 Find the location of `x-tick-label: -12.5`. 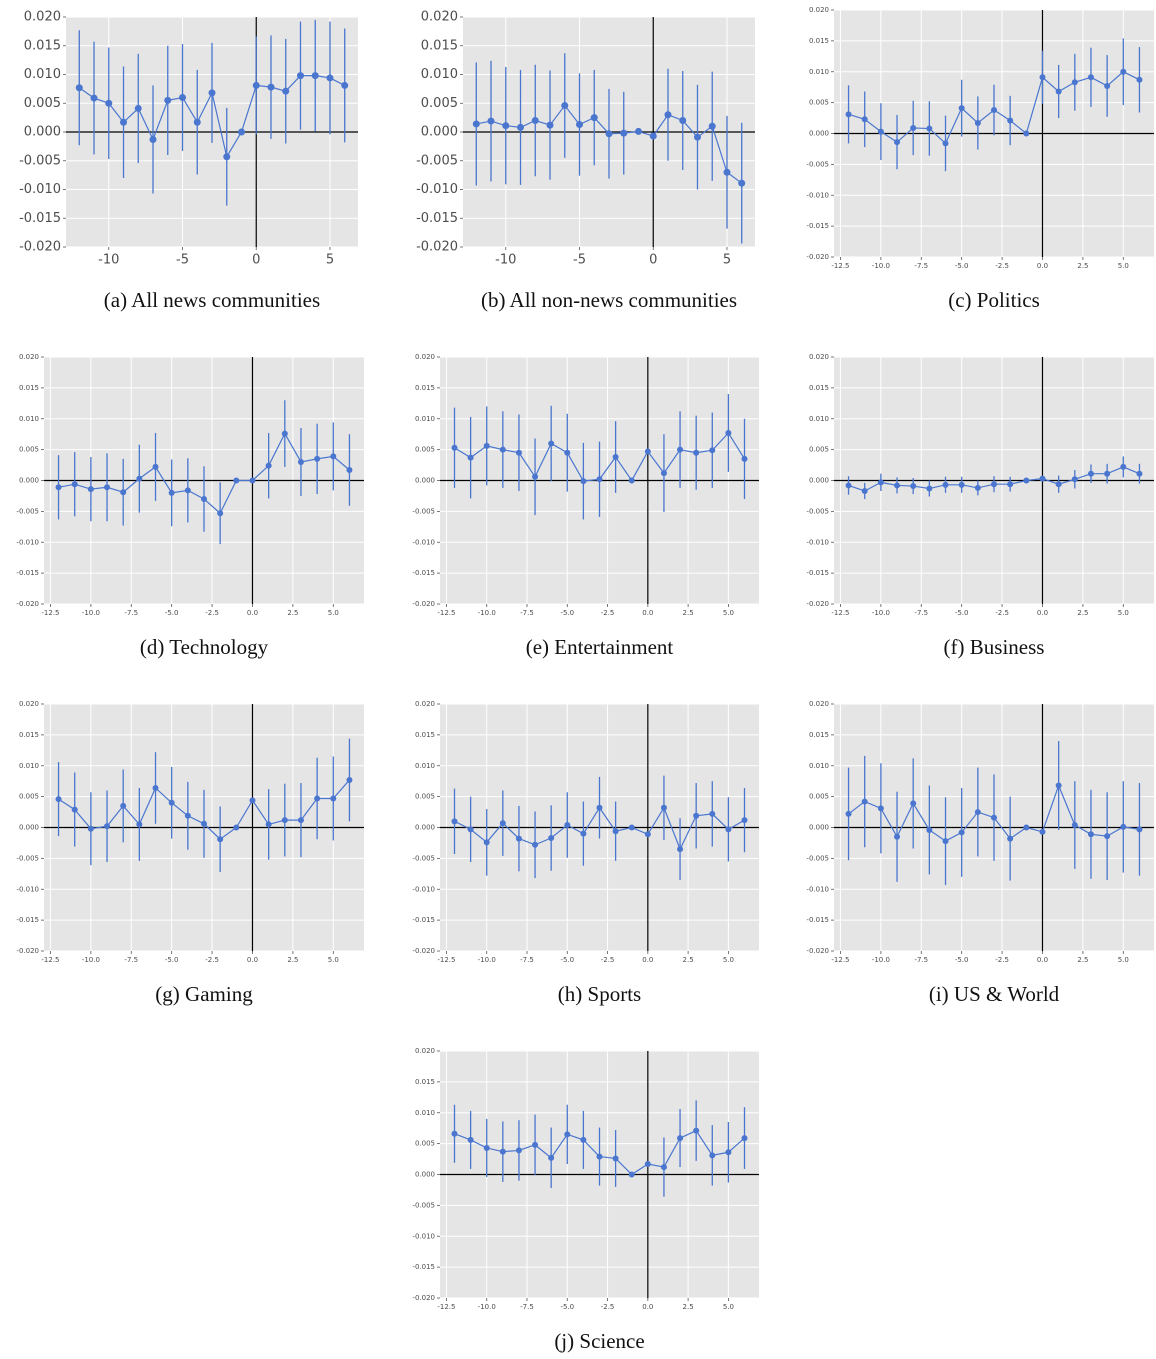

x-tick-label: -12.5 is located at coordinates (840, 613).